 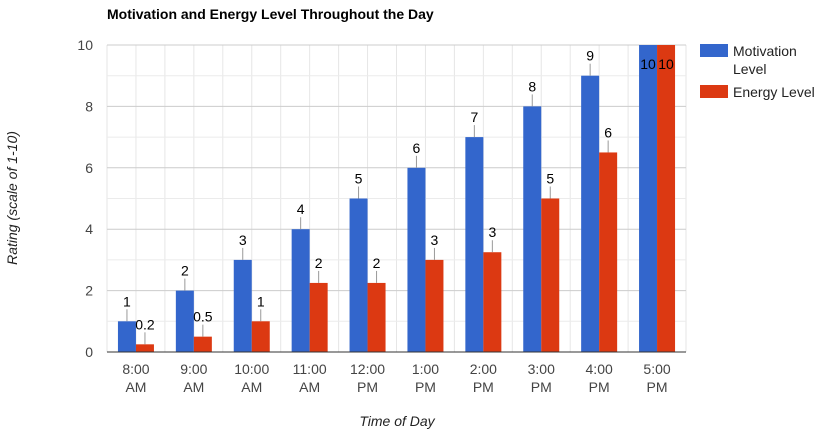 I want to click on y-tick-label: 2, so click(x=89, y=291).